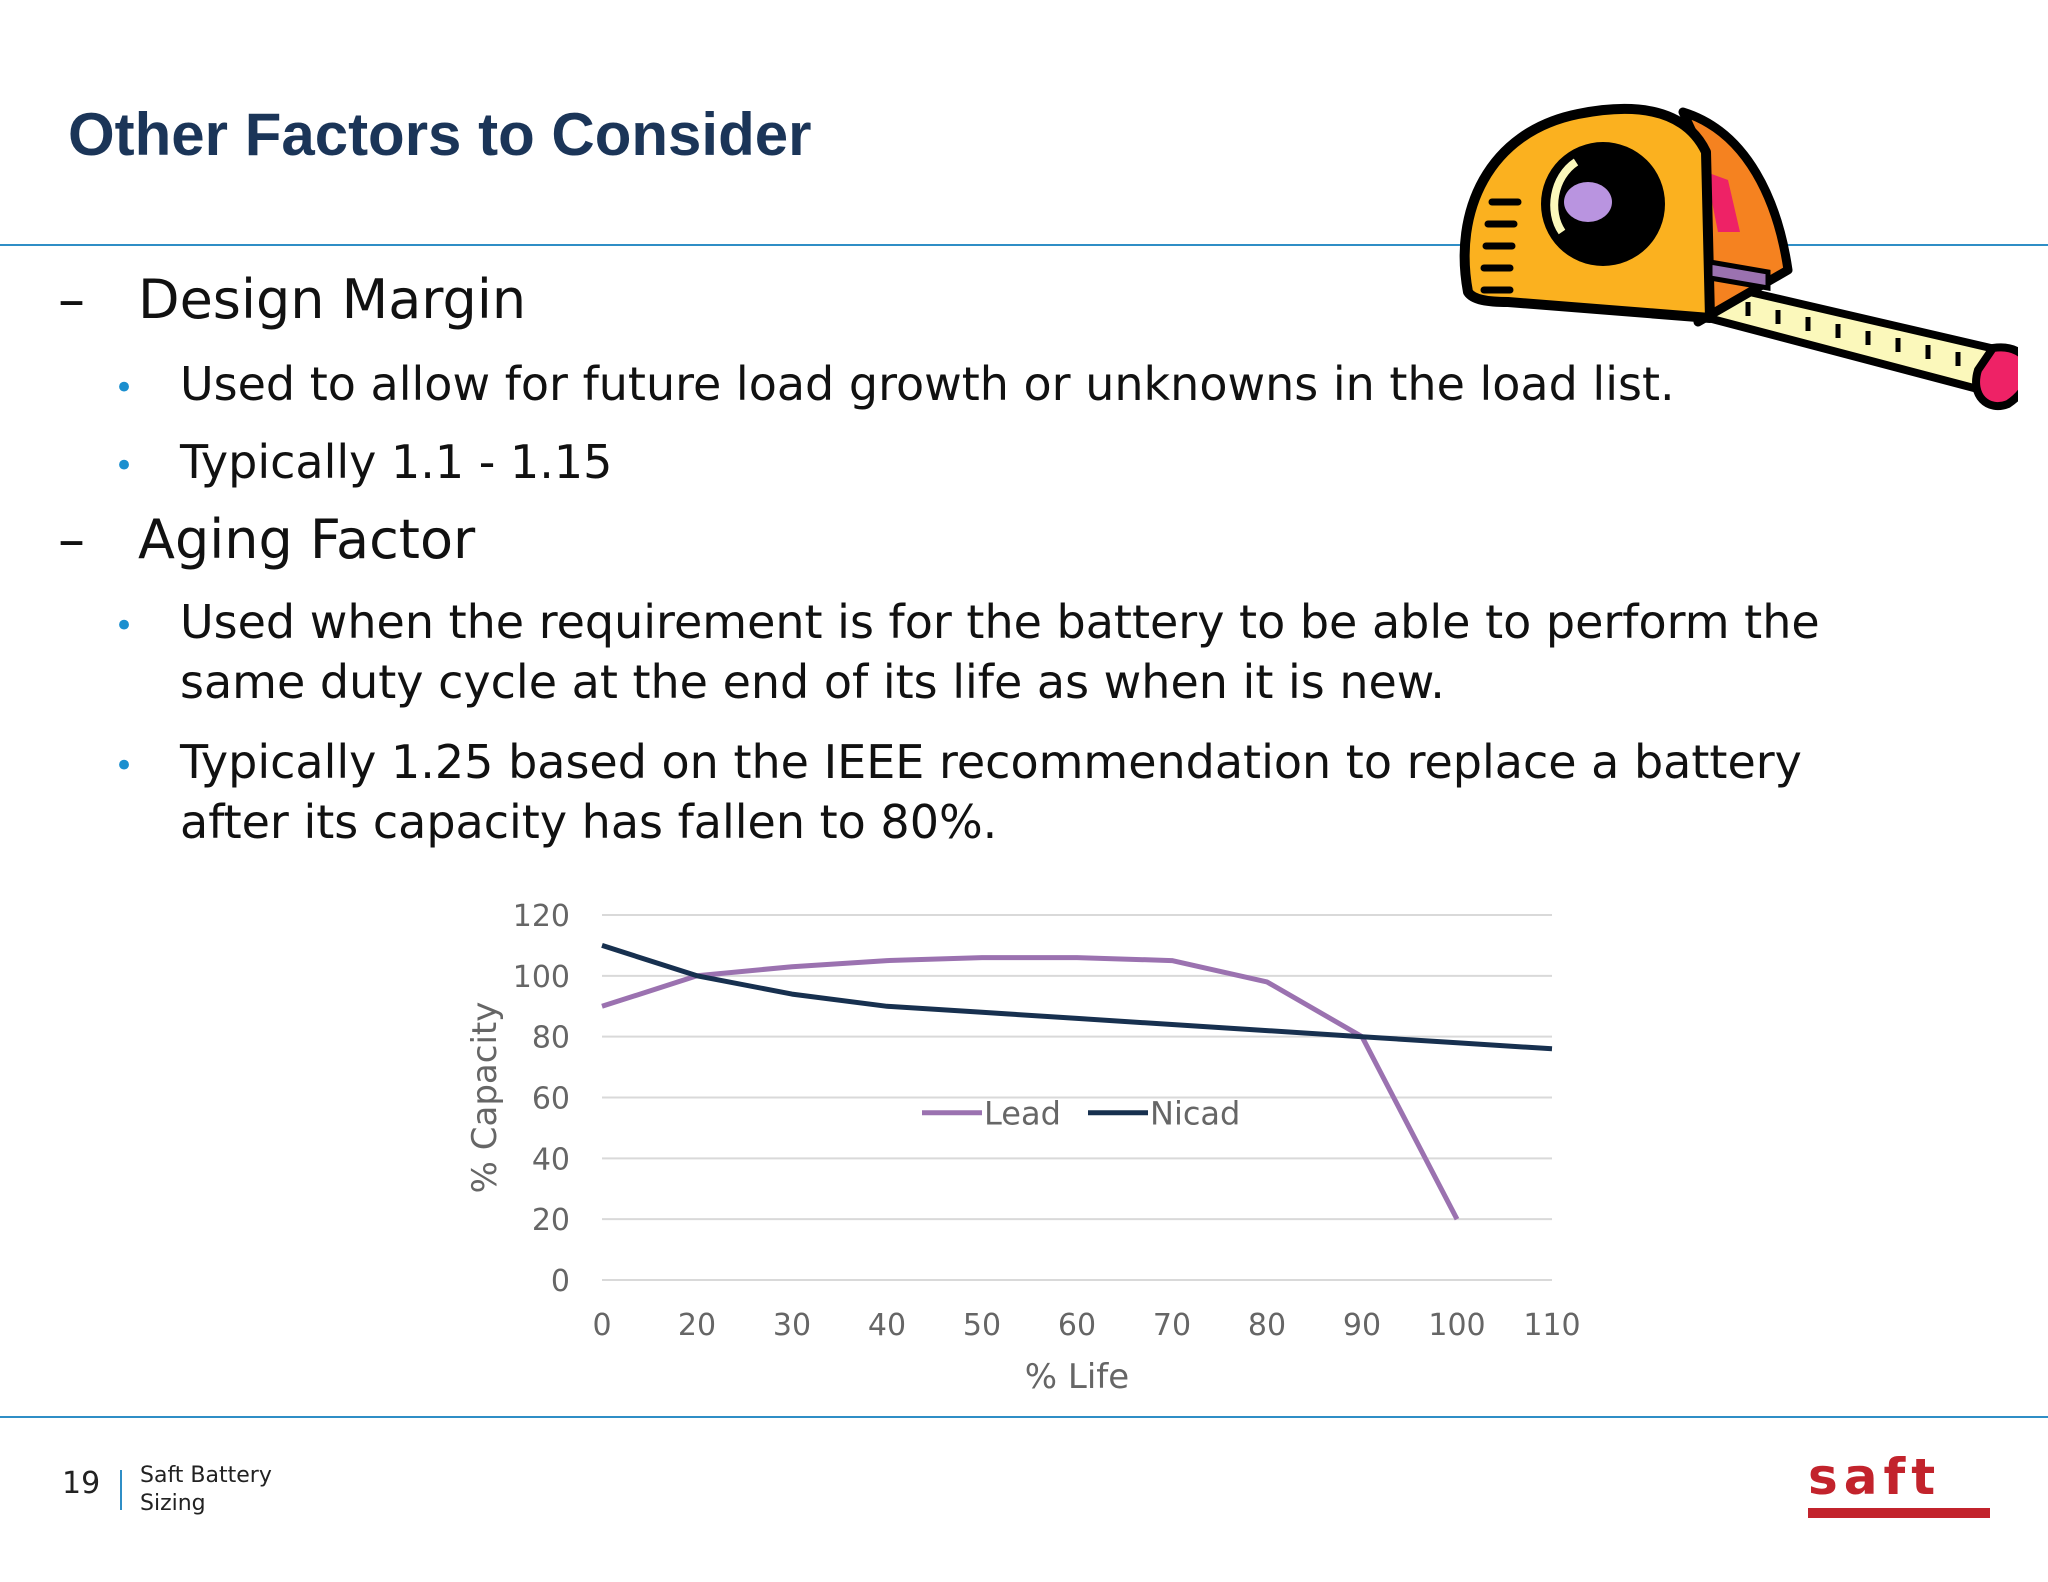 This screenshot has height=1582, width=2048. I want to click on saft-logo: saft, so click(1900, 1485).